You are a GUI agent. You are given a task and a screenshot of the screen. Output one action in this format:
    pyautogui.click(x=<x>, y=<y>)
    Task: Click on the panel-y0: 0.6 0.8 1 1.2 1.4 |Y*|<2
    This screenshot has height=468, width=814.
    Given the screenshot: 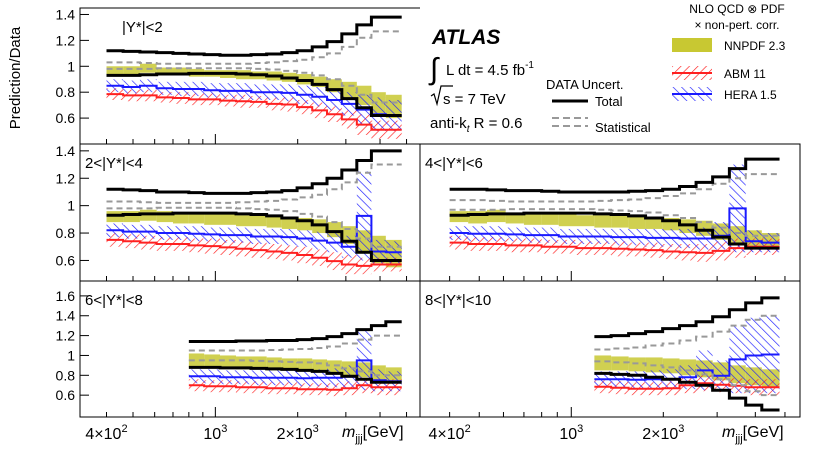 What is the action you would take?
    pyautogui.click(x=238, y=75)
    